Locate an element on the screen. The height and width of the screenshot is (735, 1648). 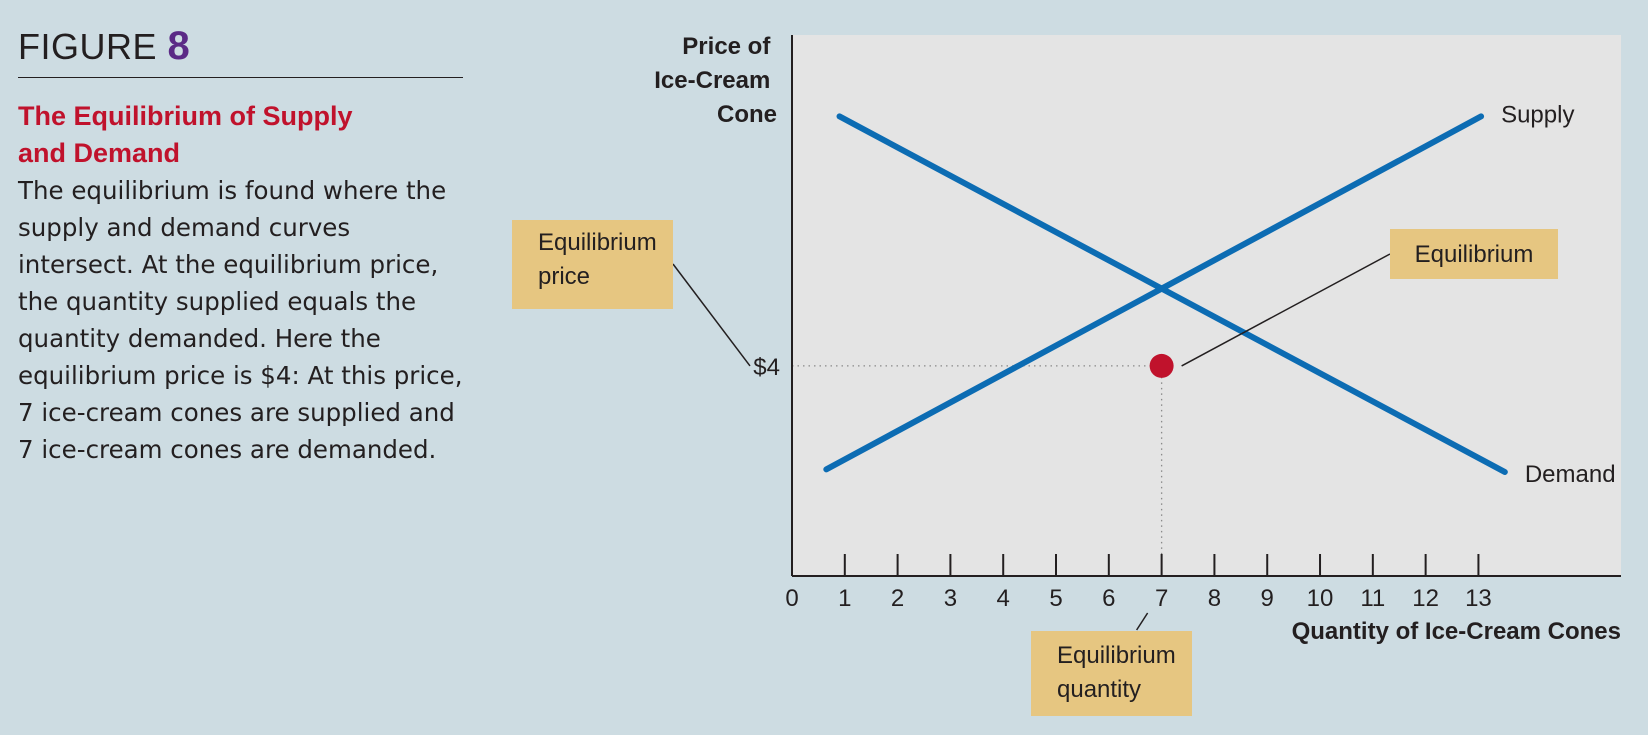
y-axis-title-line3: Cone is located at coordinates (747, 114).